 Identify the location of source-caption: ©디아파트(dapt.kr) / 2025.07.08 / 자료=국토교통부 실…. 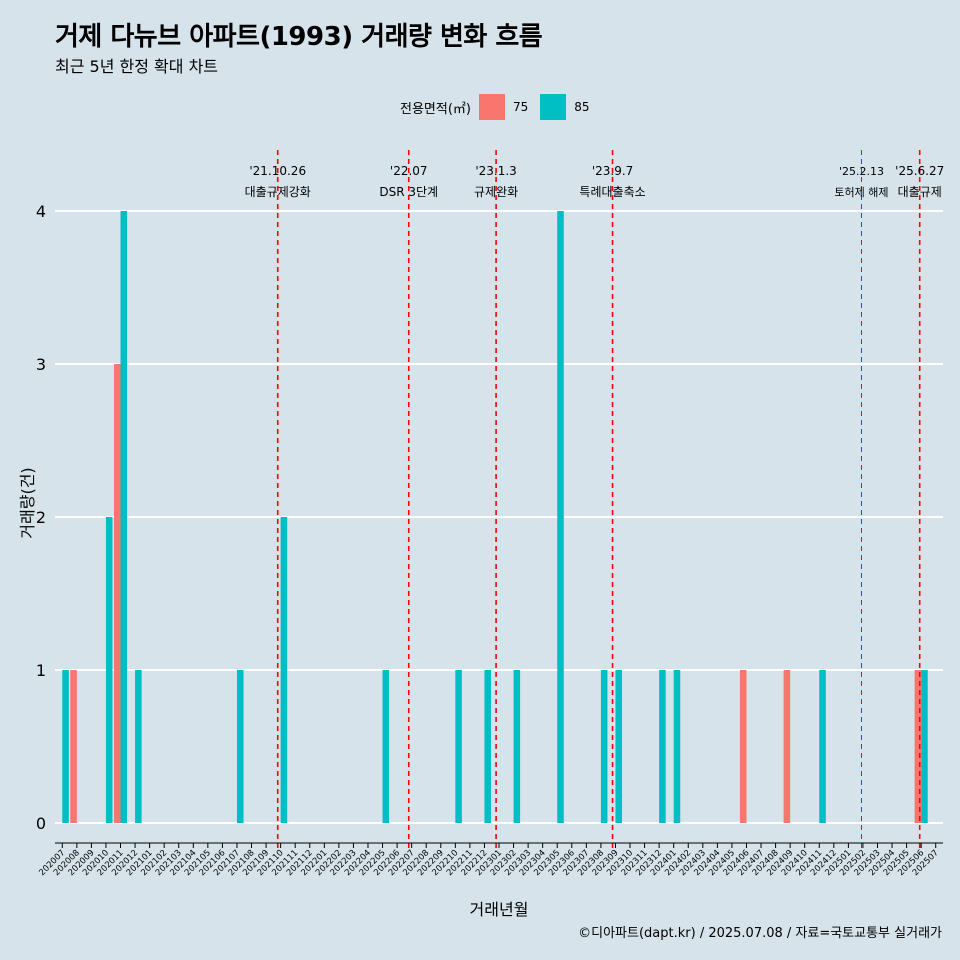
(760, 933).